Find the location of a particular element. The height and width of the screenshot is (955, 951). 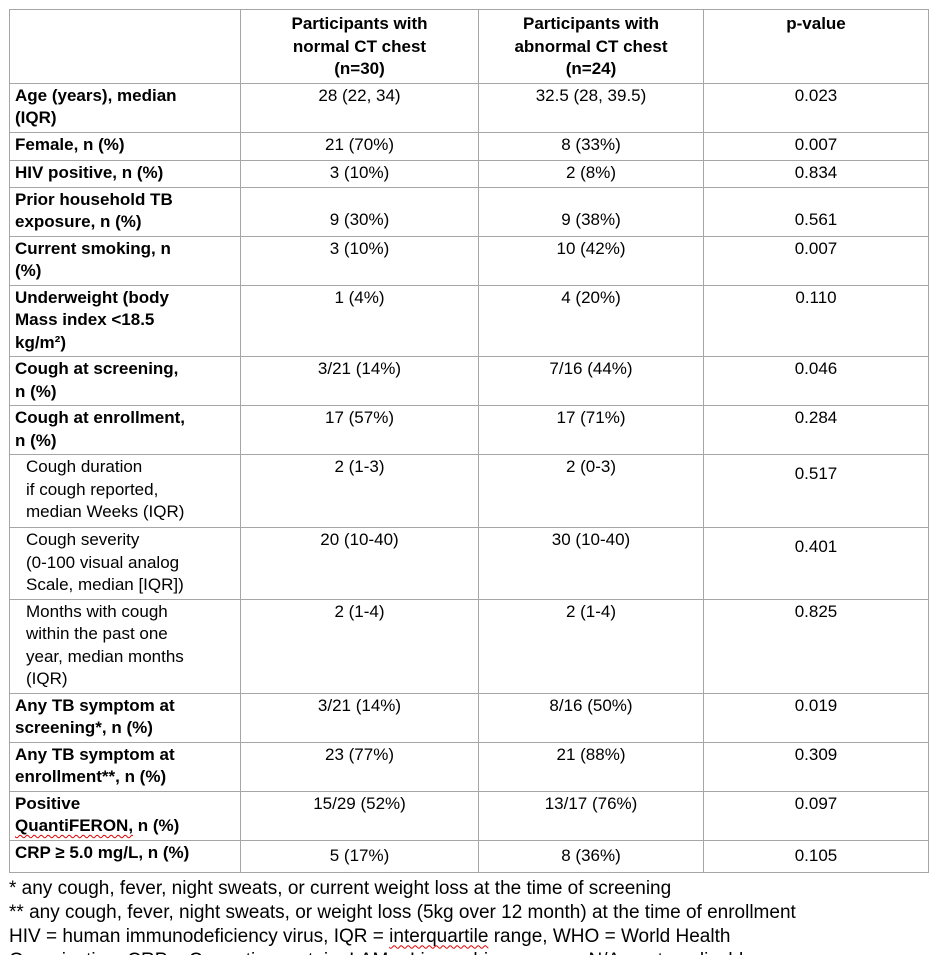

value-cell-normal-ct: 20 (10-40) is located at coordinates (359, 563).